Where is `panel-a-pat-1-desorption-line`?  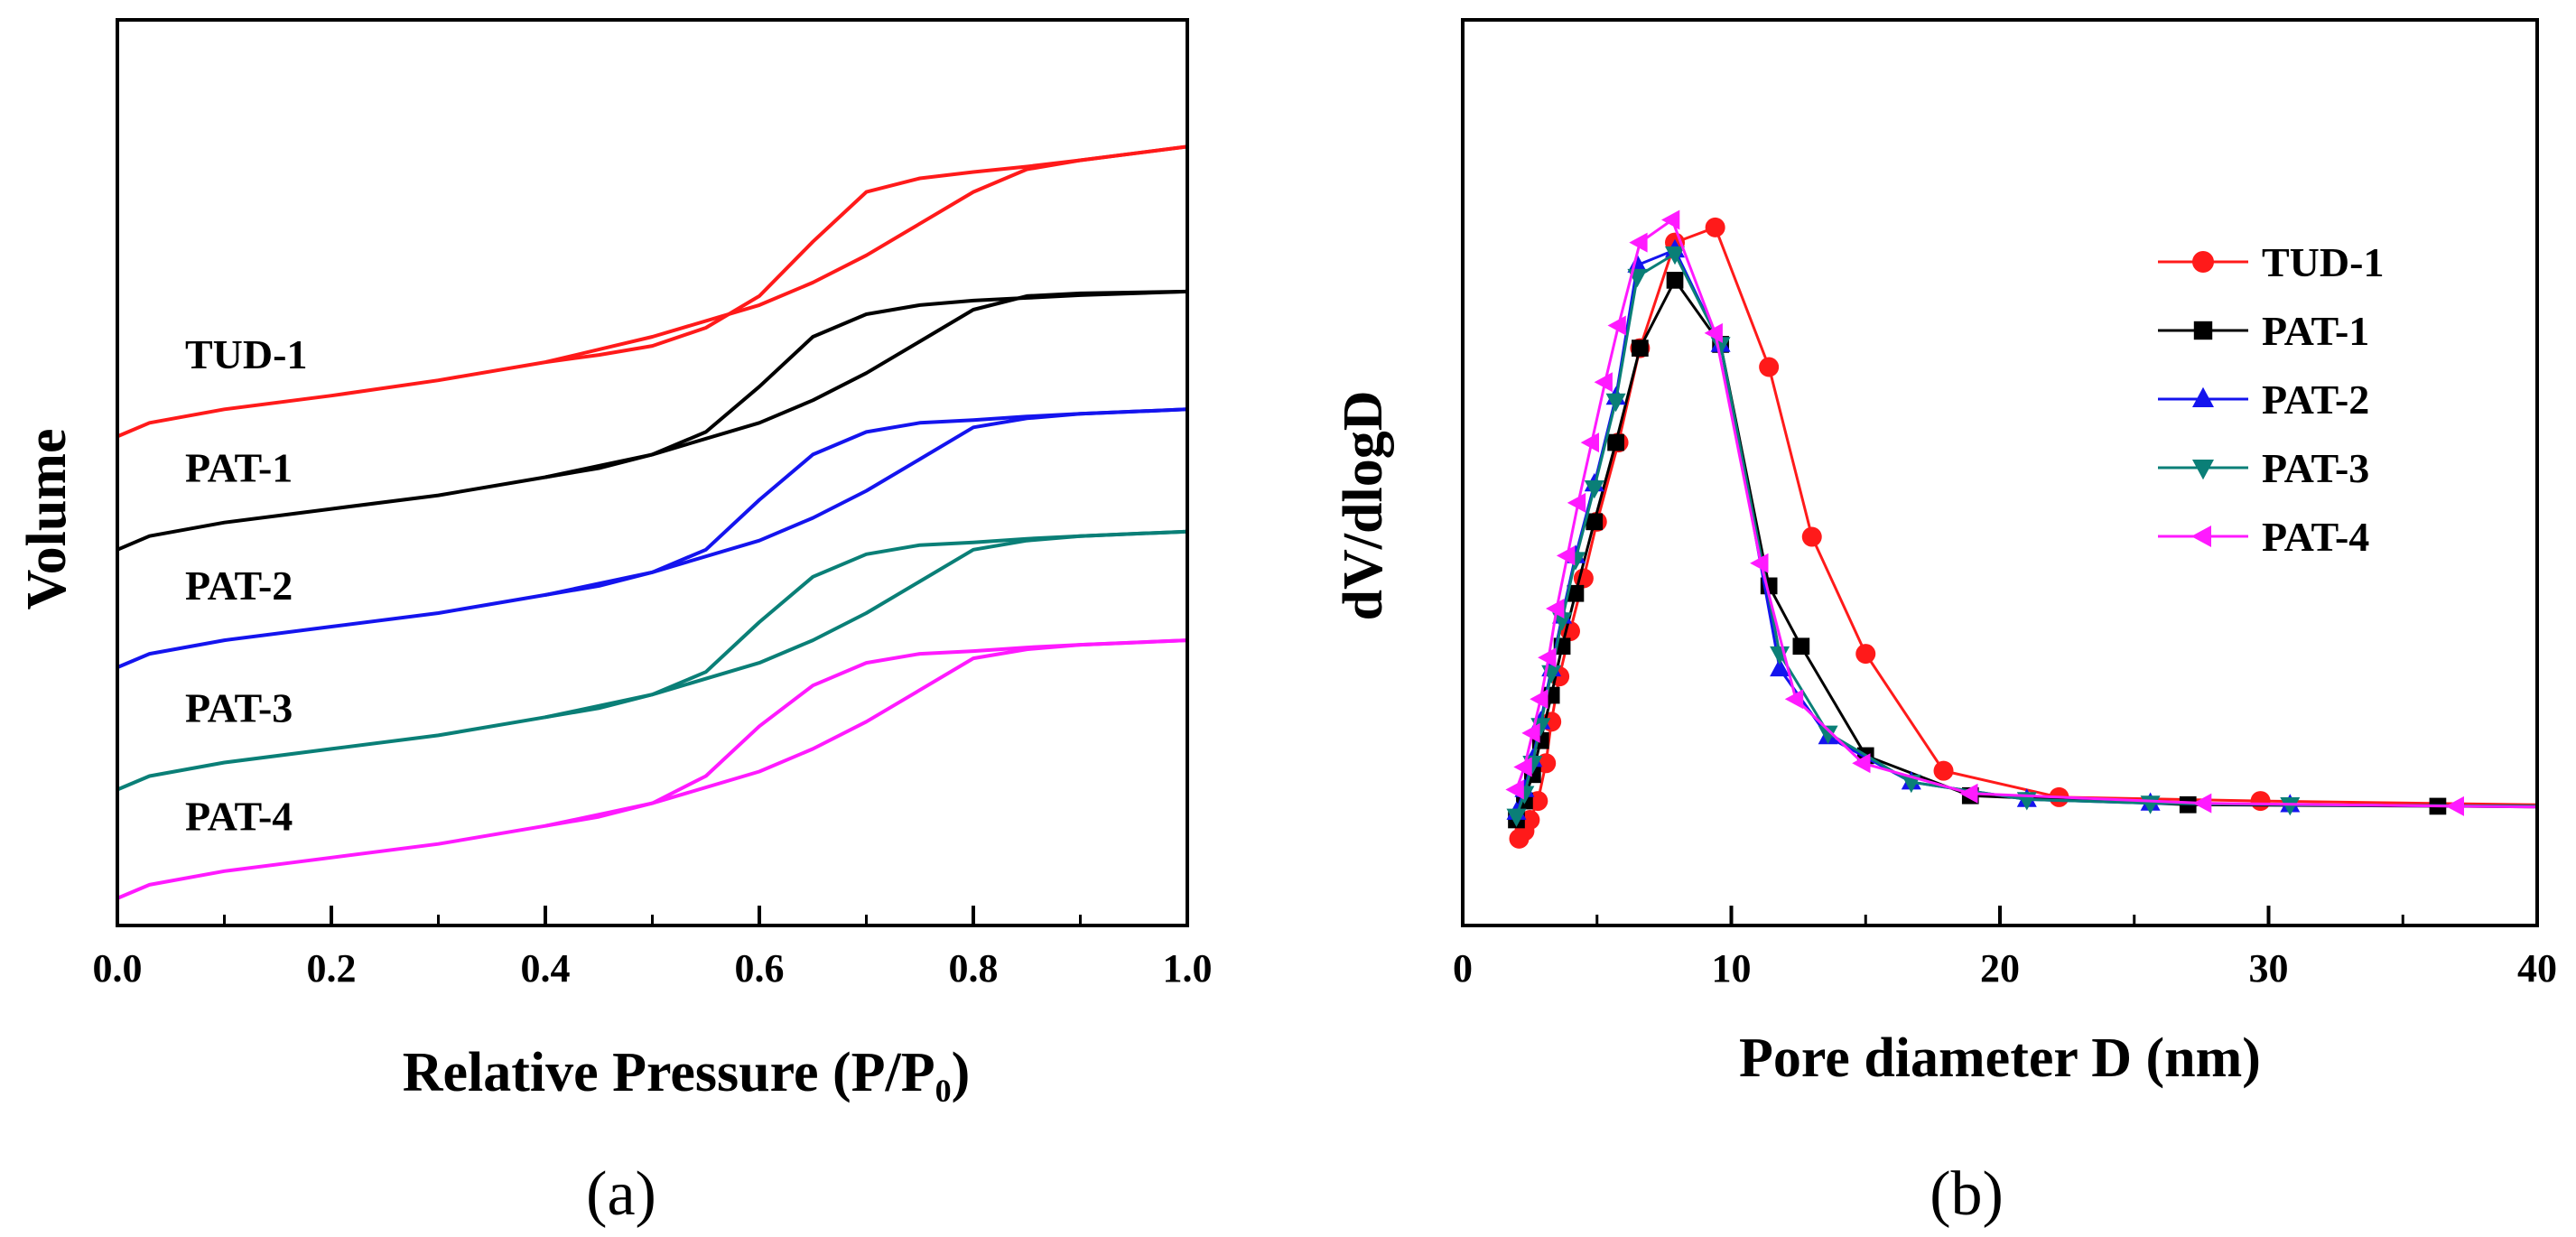
panel-a-pat-1-desorption-line is located at coordinates (866, 384).